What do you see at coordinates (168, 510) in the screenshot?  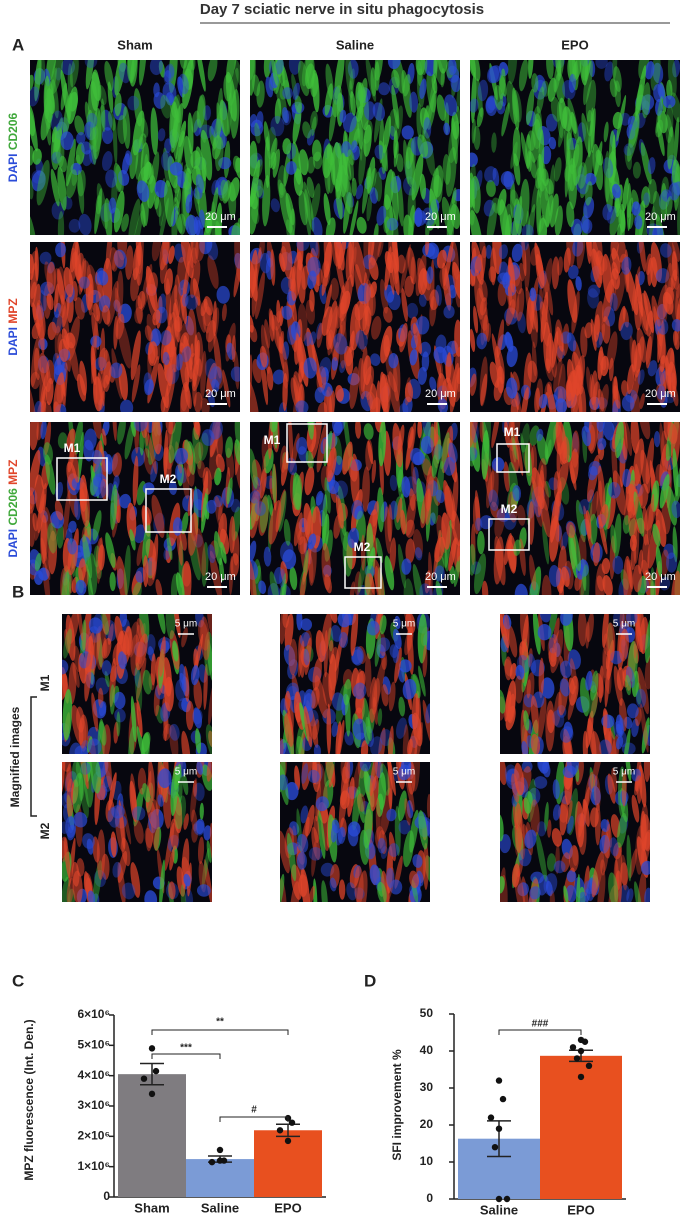 I see `inset-box` at bounding box center [168, 510].